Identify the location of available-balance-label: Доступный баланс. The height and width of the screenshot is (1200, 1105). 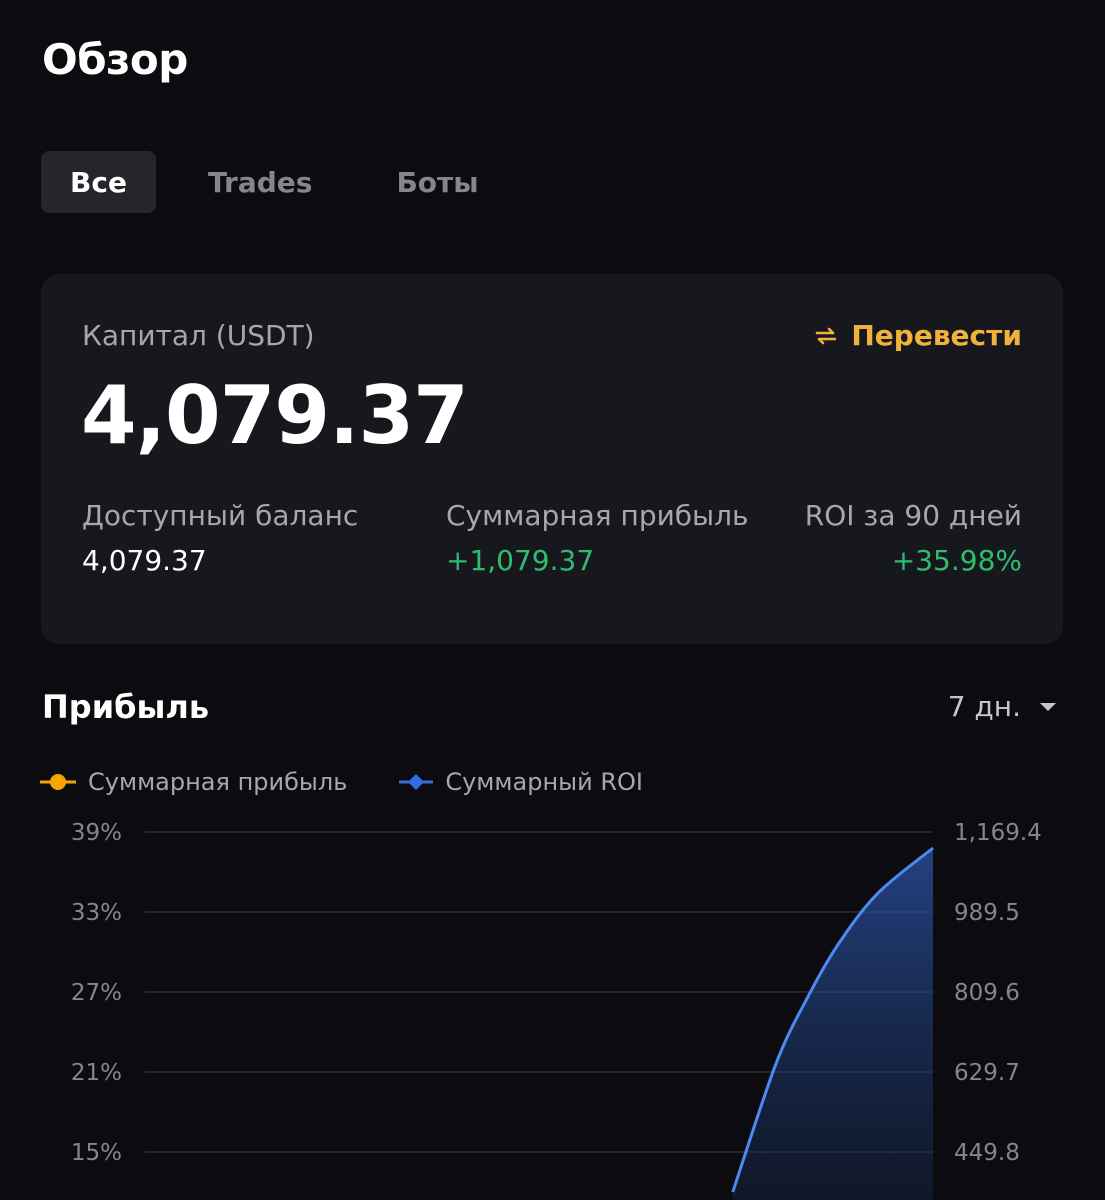
(220, 515).